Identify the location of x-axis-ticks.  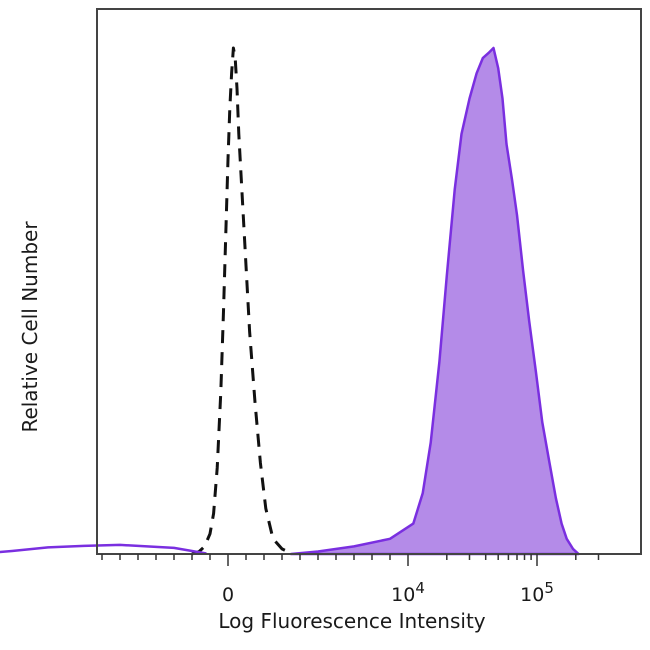
(350, 560).